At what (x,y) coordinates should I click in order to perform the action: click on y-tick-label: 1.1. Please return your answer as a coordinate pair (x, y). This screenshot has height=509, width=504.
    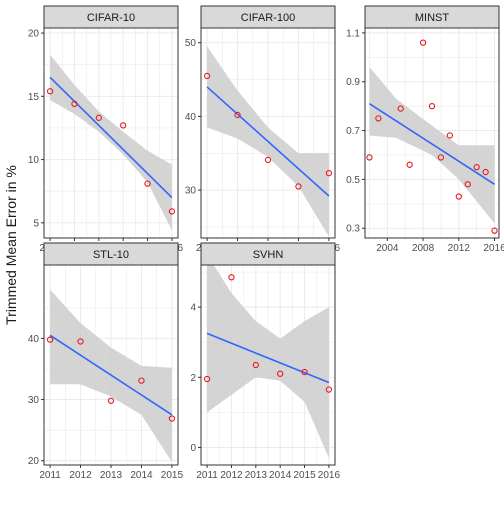
    Looking at the image, I should click on (353, 33).